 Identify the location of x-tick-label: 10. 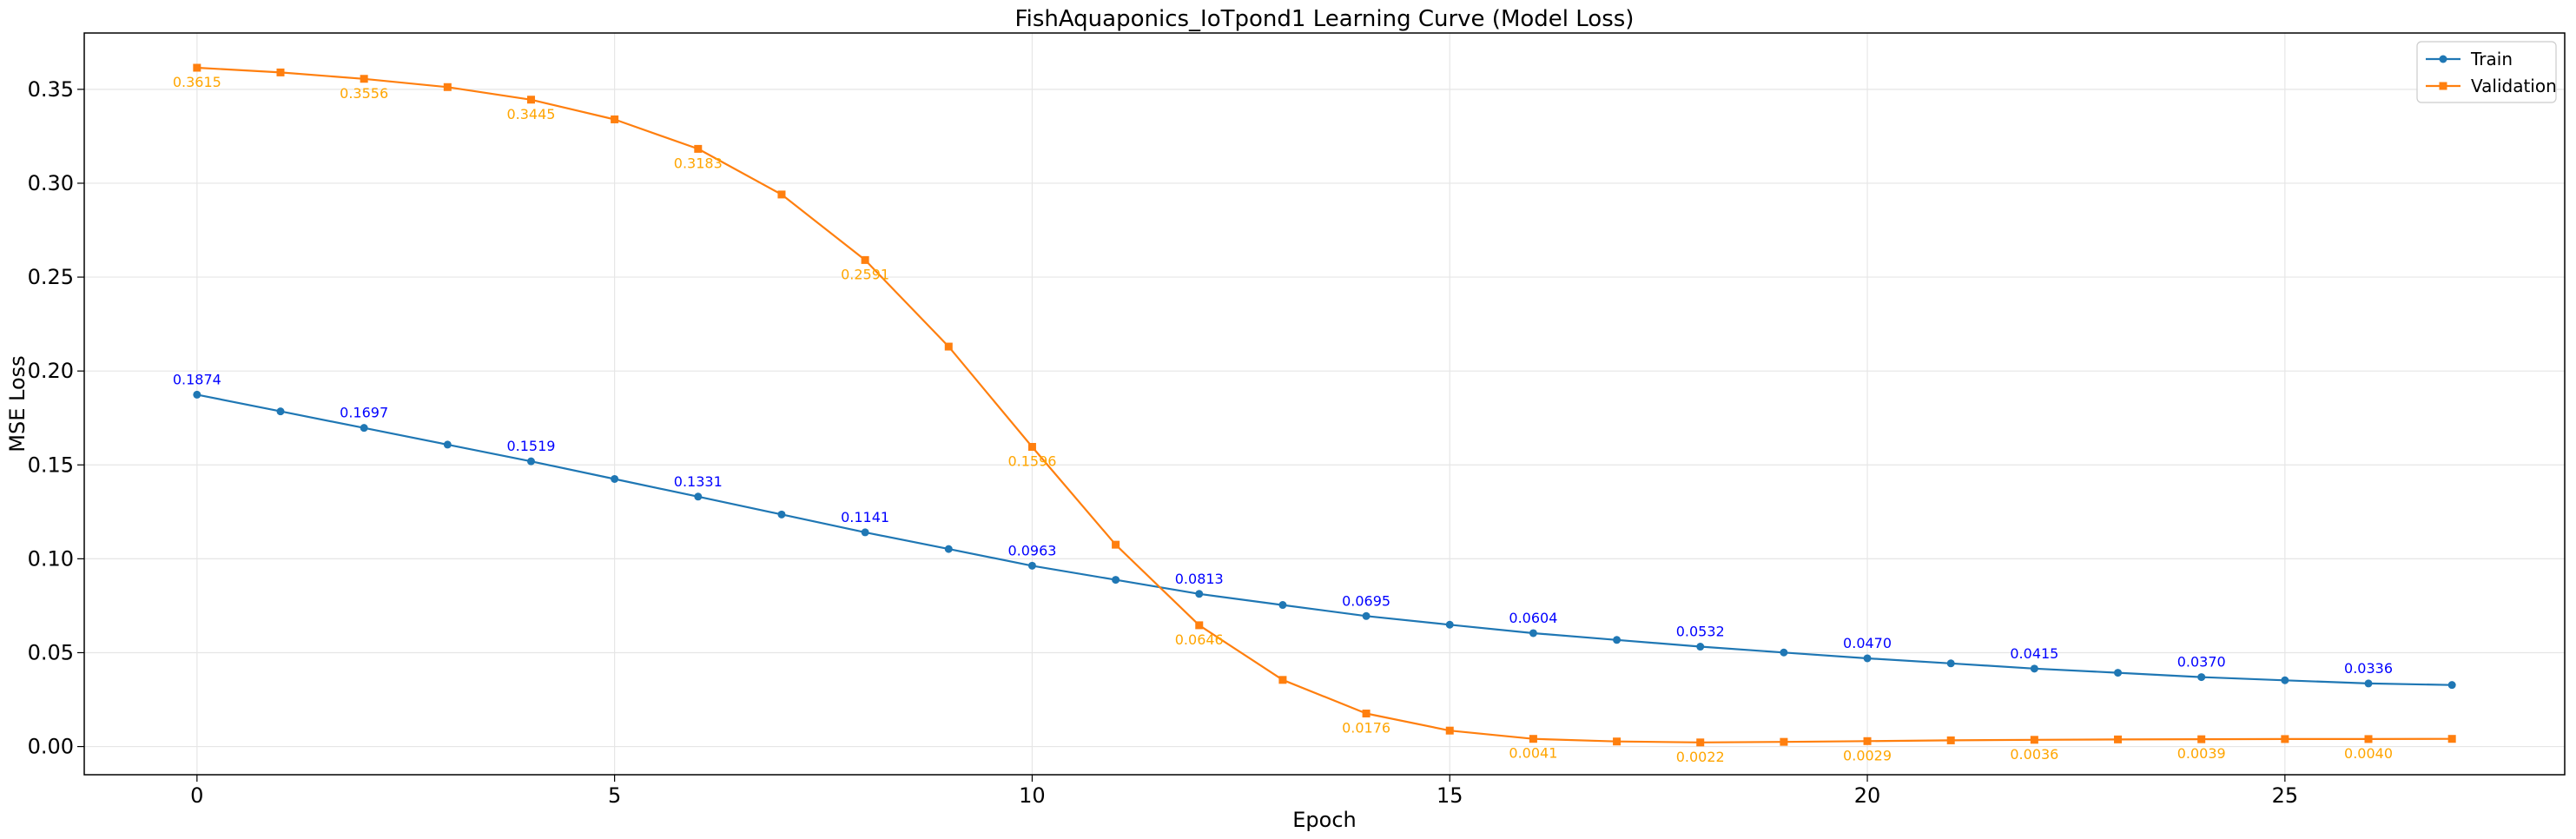
(1032, 795).